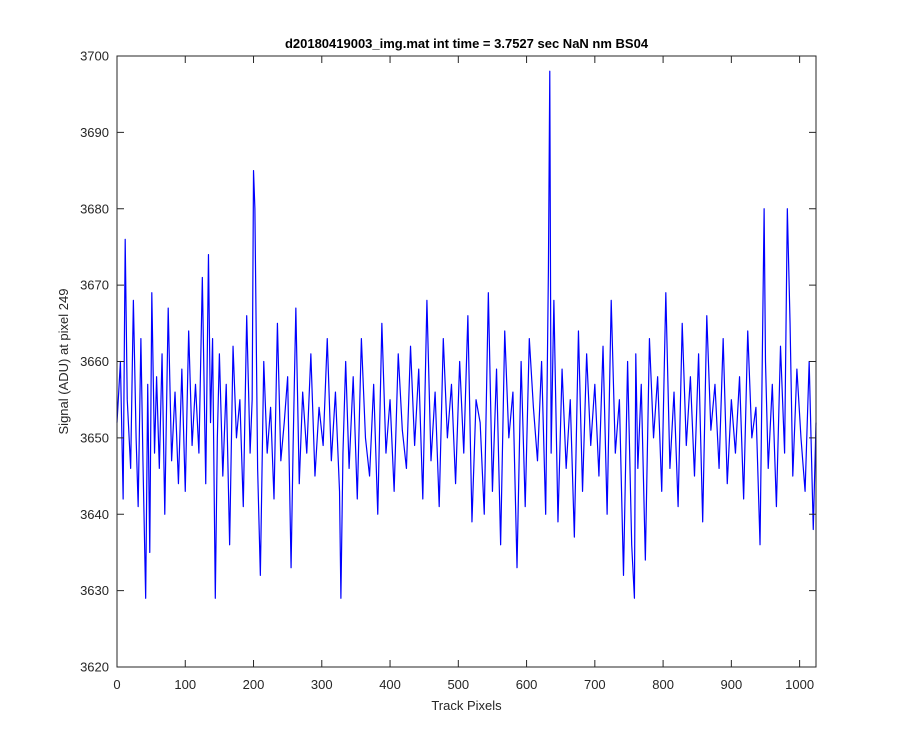 The height and width of the screenshot is (750, 900). Describe the element at coordinates (663, 684) in the screenshot. I see `x-tick-label: 800` at that location.